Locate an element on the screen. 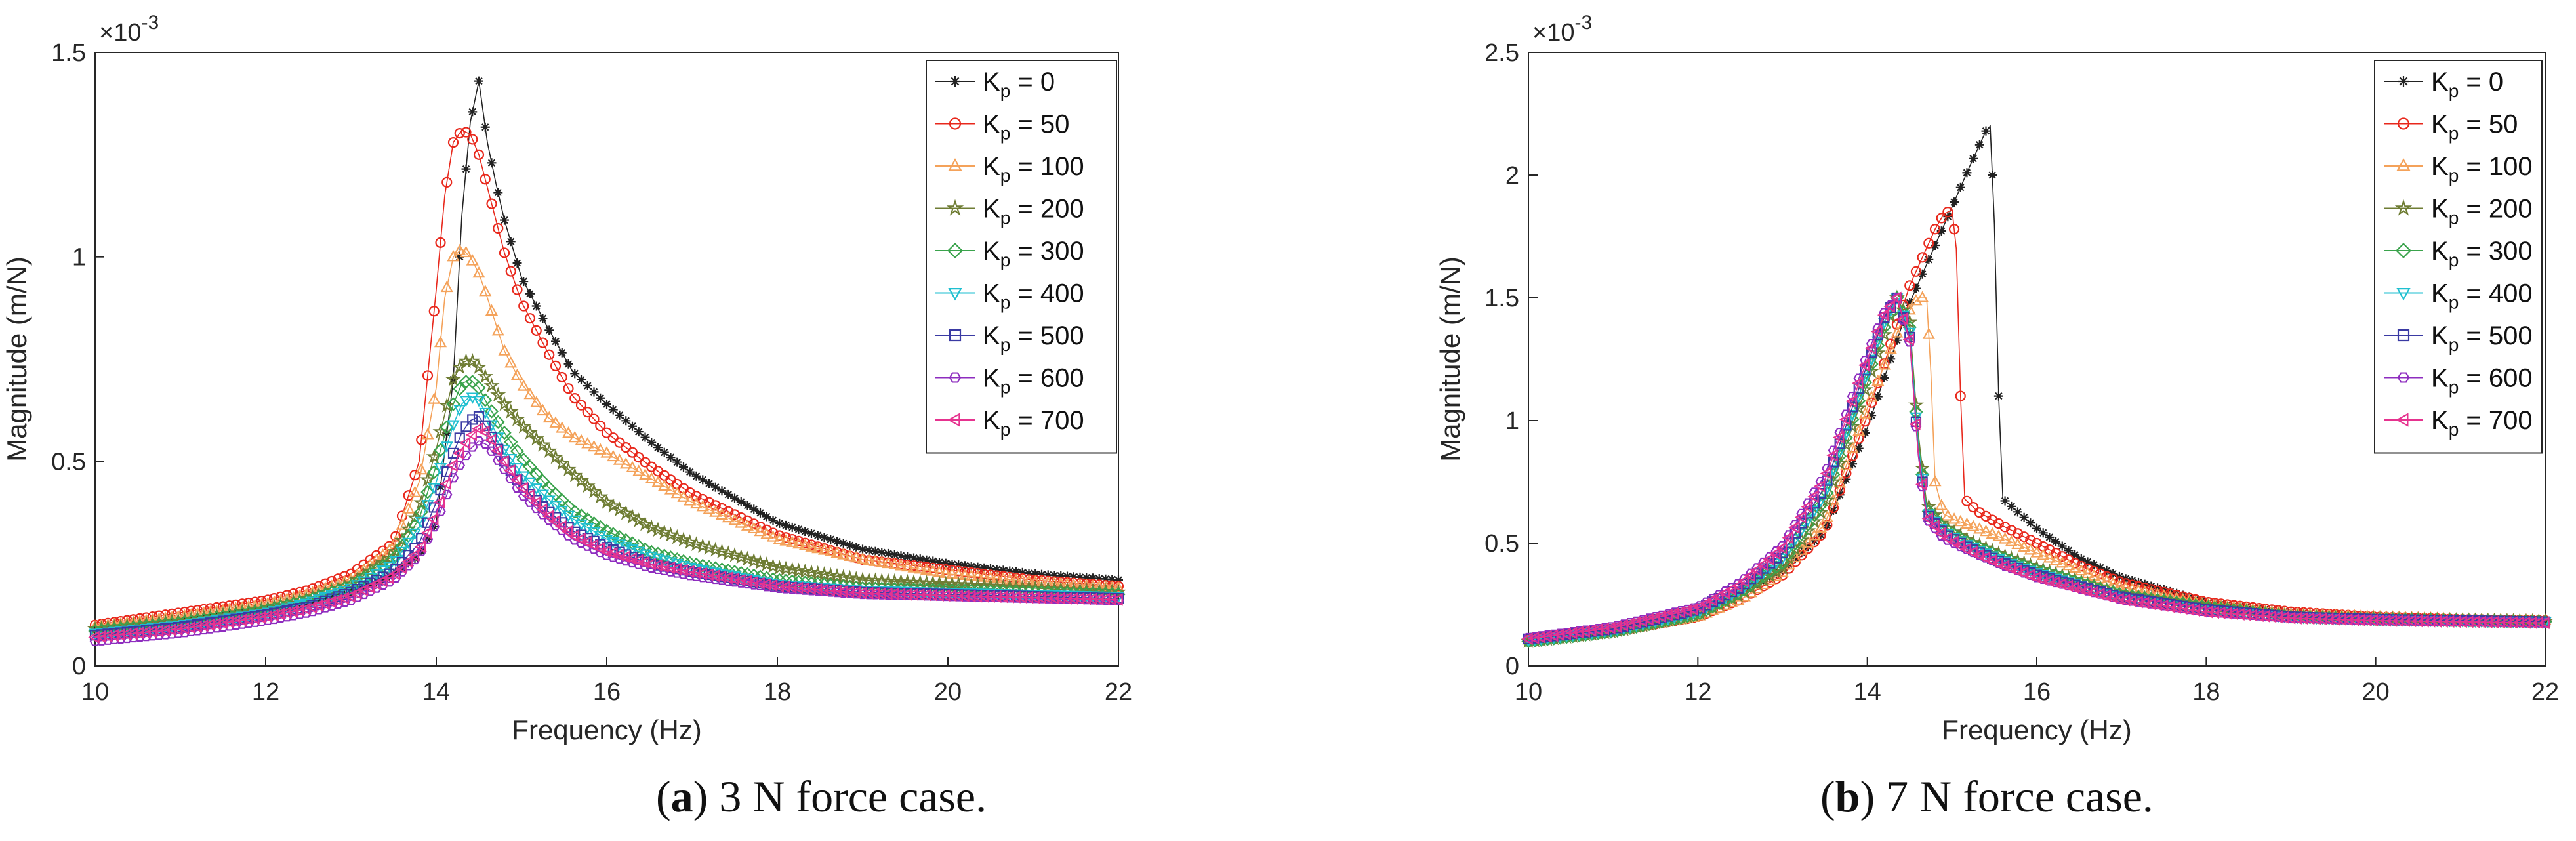 This screenshot has width=2576, height=841. x-tick-label: 12 is located at coordinates (265, 692).